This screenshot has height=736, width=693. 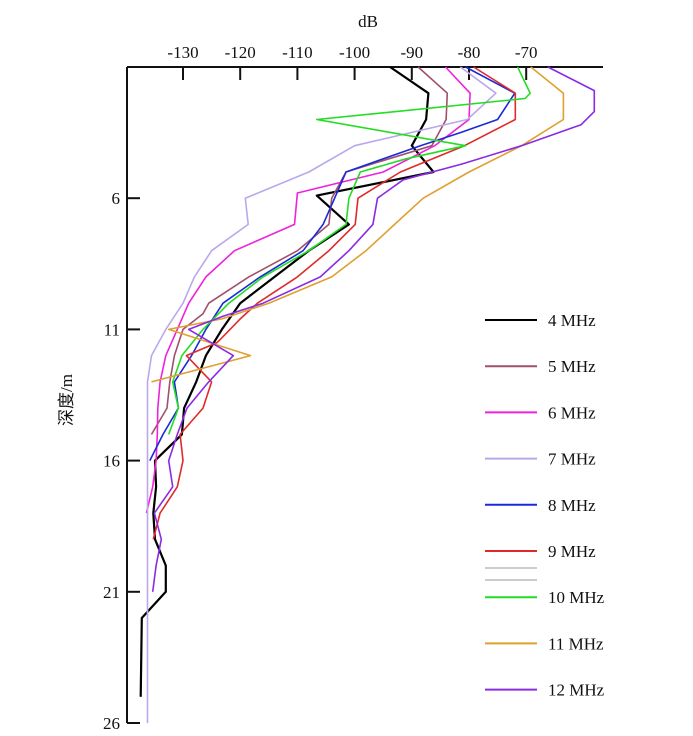 What do you see at coordinates (121, 461) in the screenshot?
I see `y-ticks: 6 11 16 21 26` at bounding box center [121, 461].